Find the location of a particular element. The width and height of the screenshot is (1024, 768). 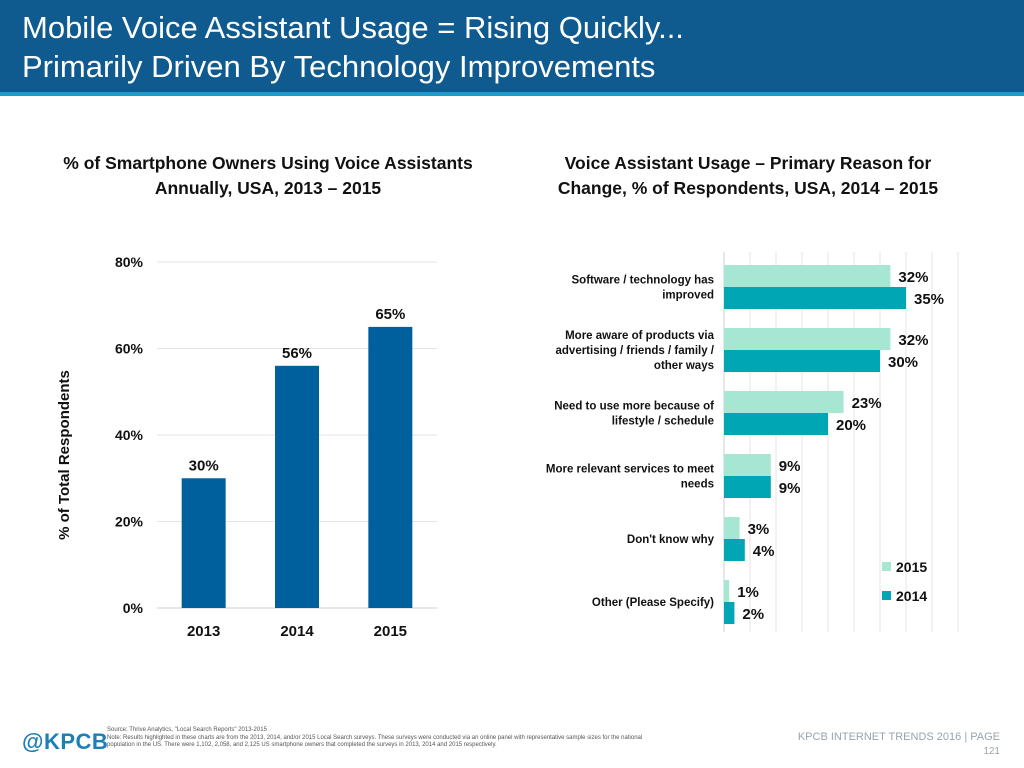

left-x-tick-label: 2014 is located at coordinates (297, 631).